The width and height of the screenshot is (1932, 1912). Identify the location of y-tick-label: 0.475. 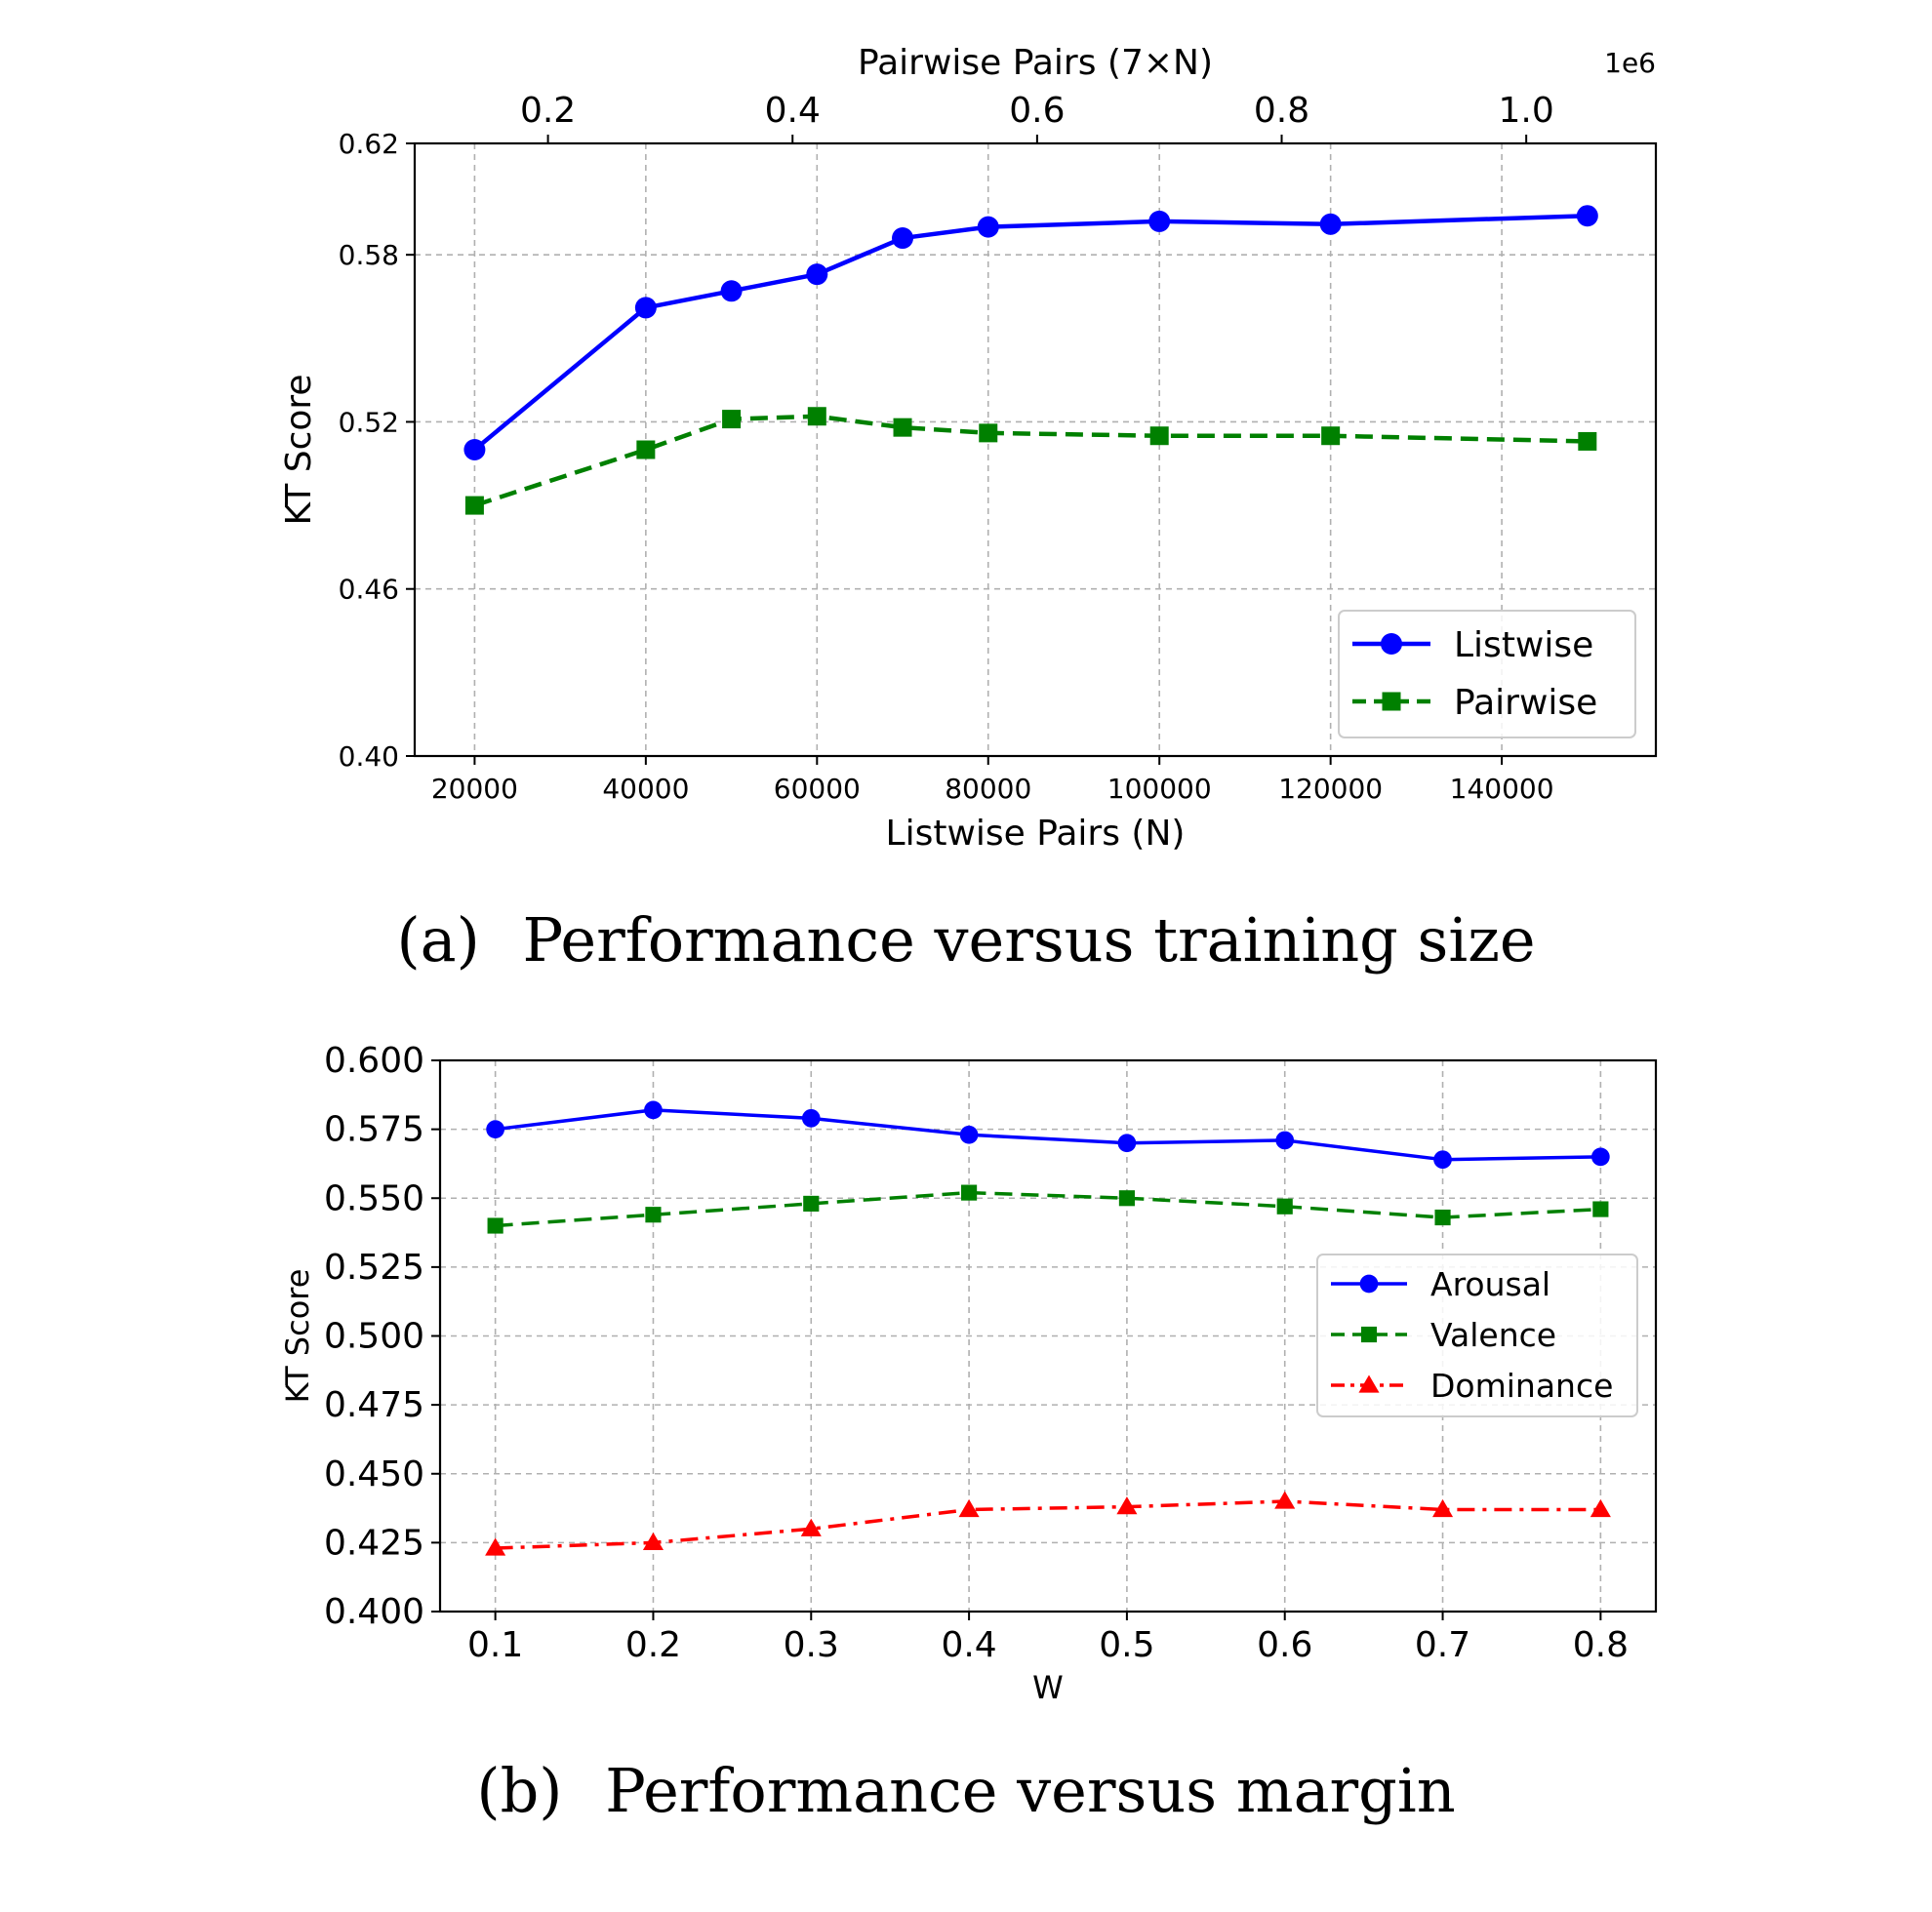
(374, 1405).